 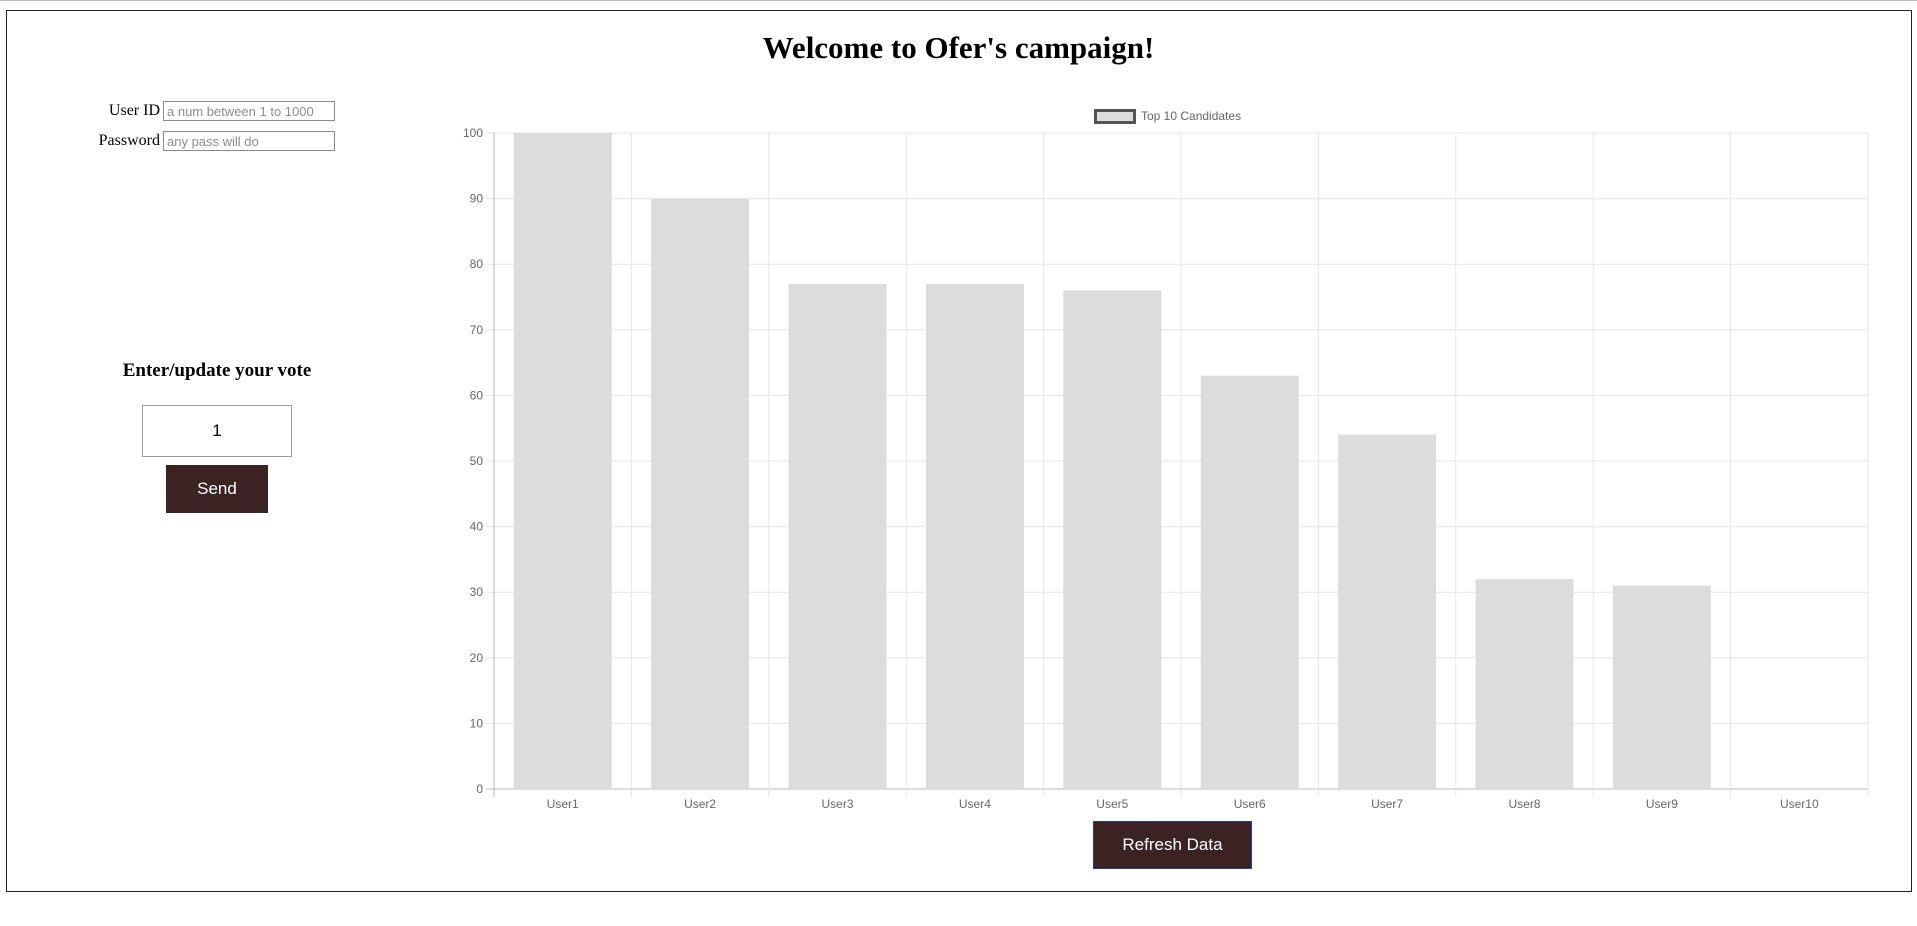 I want to click on y-tick-label: 80, so click(x=477, y=264).